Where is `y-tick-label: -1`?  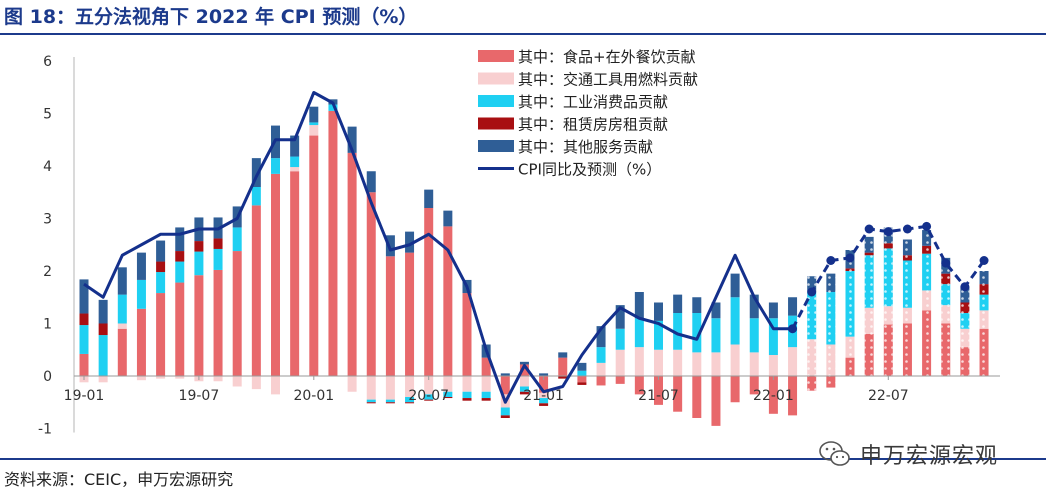
y-tick-label: -1 is located at coordinates (45, 430).